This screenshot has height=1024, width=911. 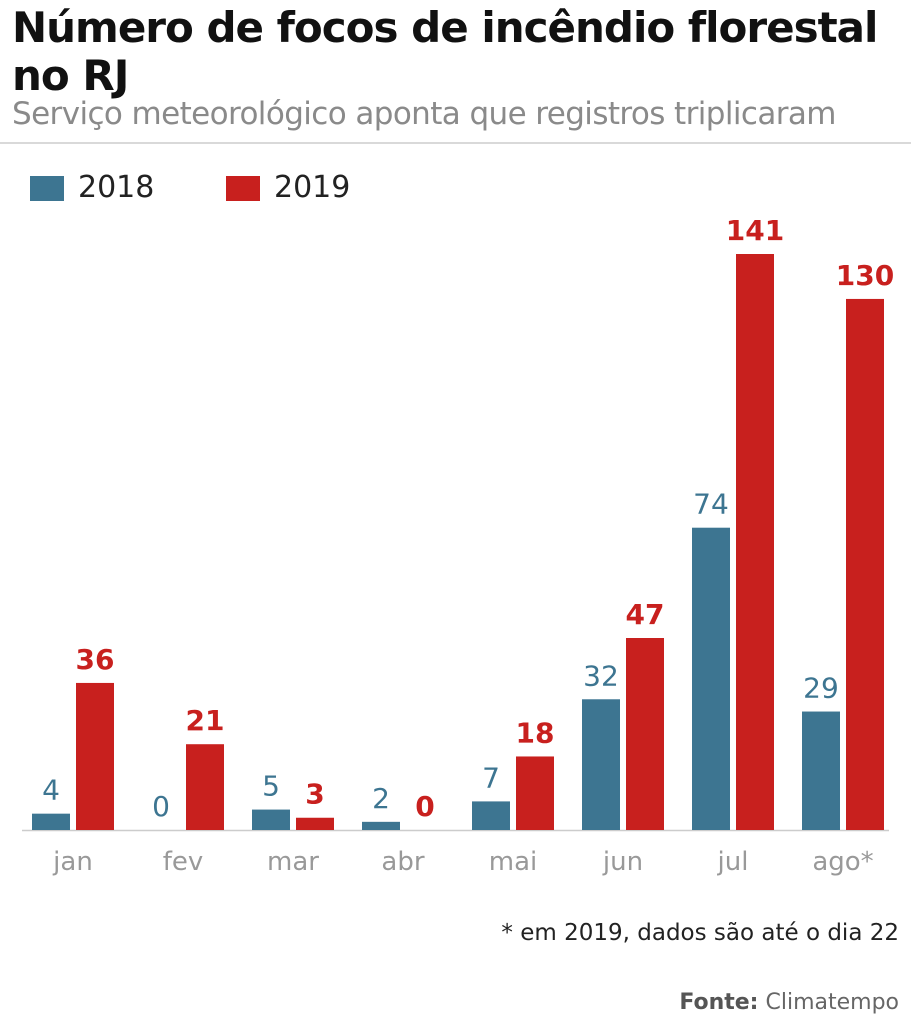 What do you see at coordinates (402, 862) in the screenshot?
I see `x-tick-label-abr: abr` at bounding box center [402, 862].